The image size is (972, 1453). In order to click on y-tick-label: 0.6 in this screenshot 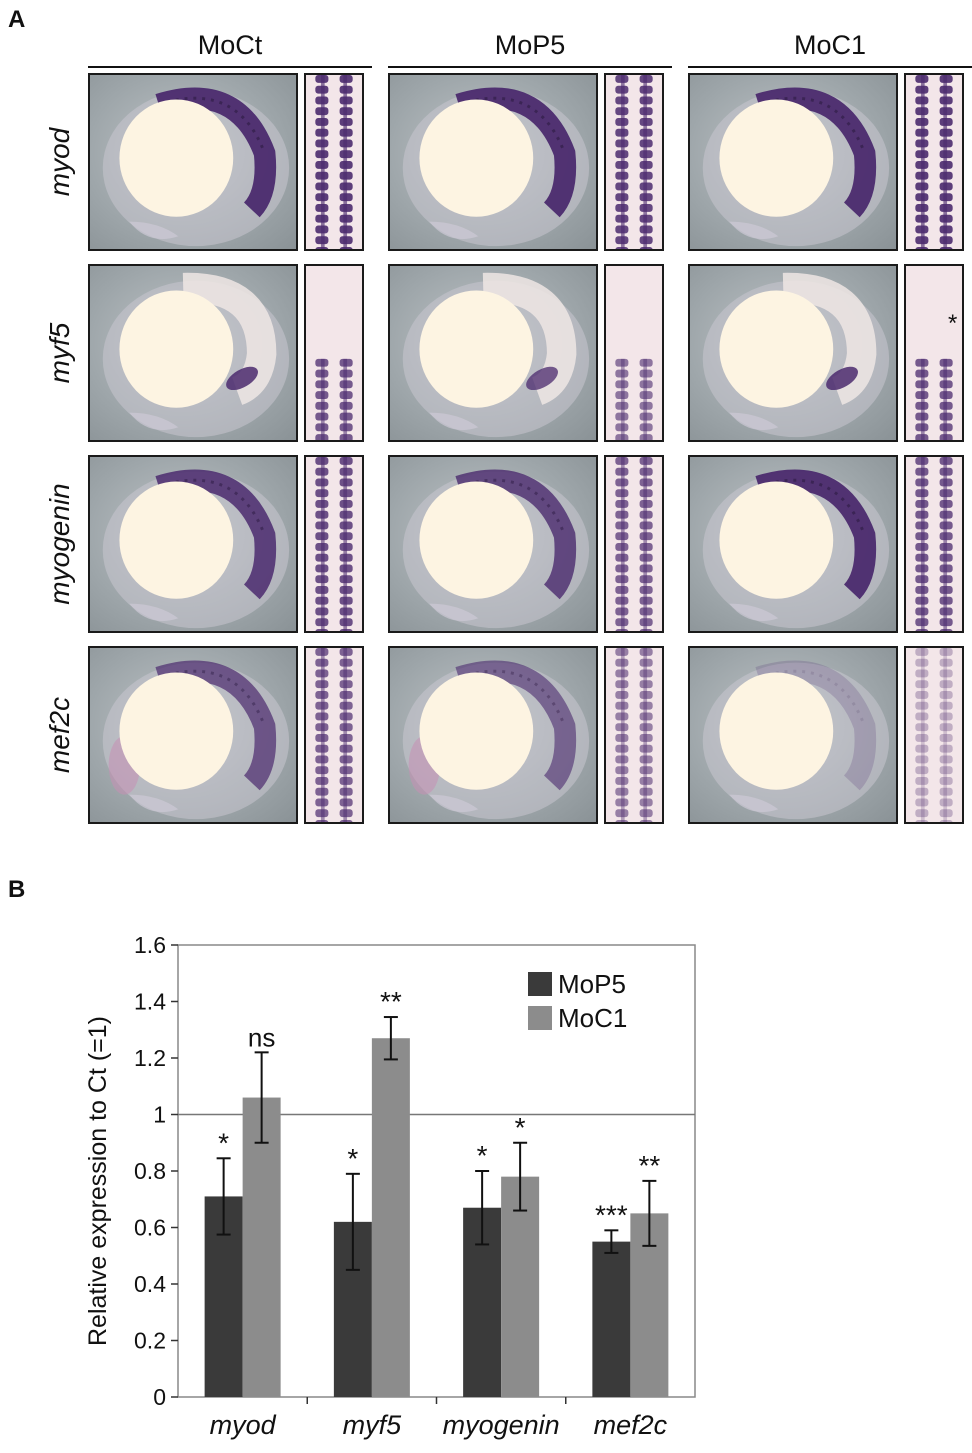, I will do `click(150, 1228)`.